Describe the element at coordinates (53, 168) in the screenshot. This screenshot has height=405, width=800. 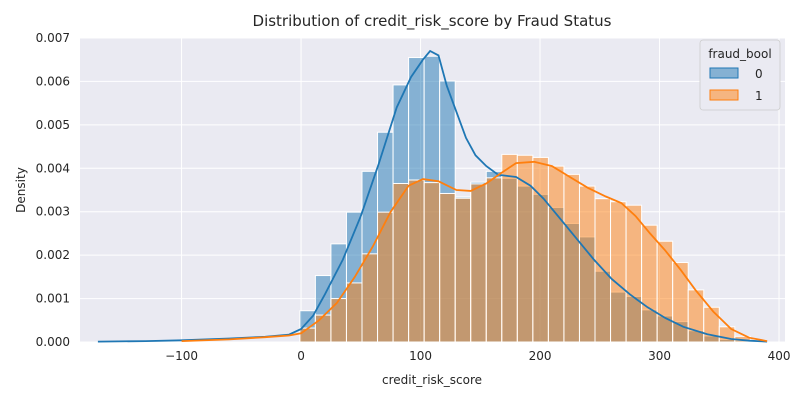
I see `y-tick-label: 0.004` at that location.